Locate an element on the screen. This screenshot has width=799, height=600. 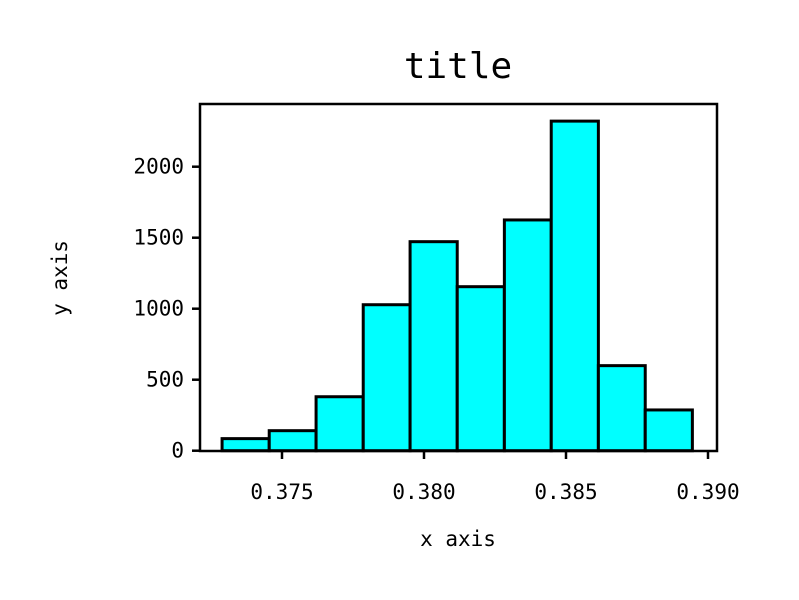
y-axis-label: y axis is located at coordinates (60, 278).